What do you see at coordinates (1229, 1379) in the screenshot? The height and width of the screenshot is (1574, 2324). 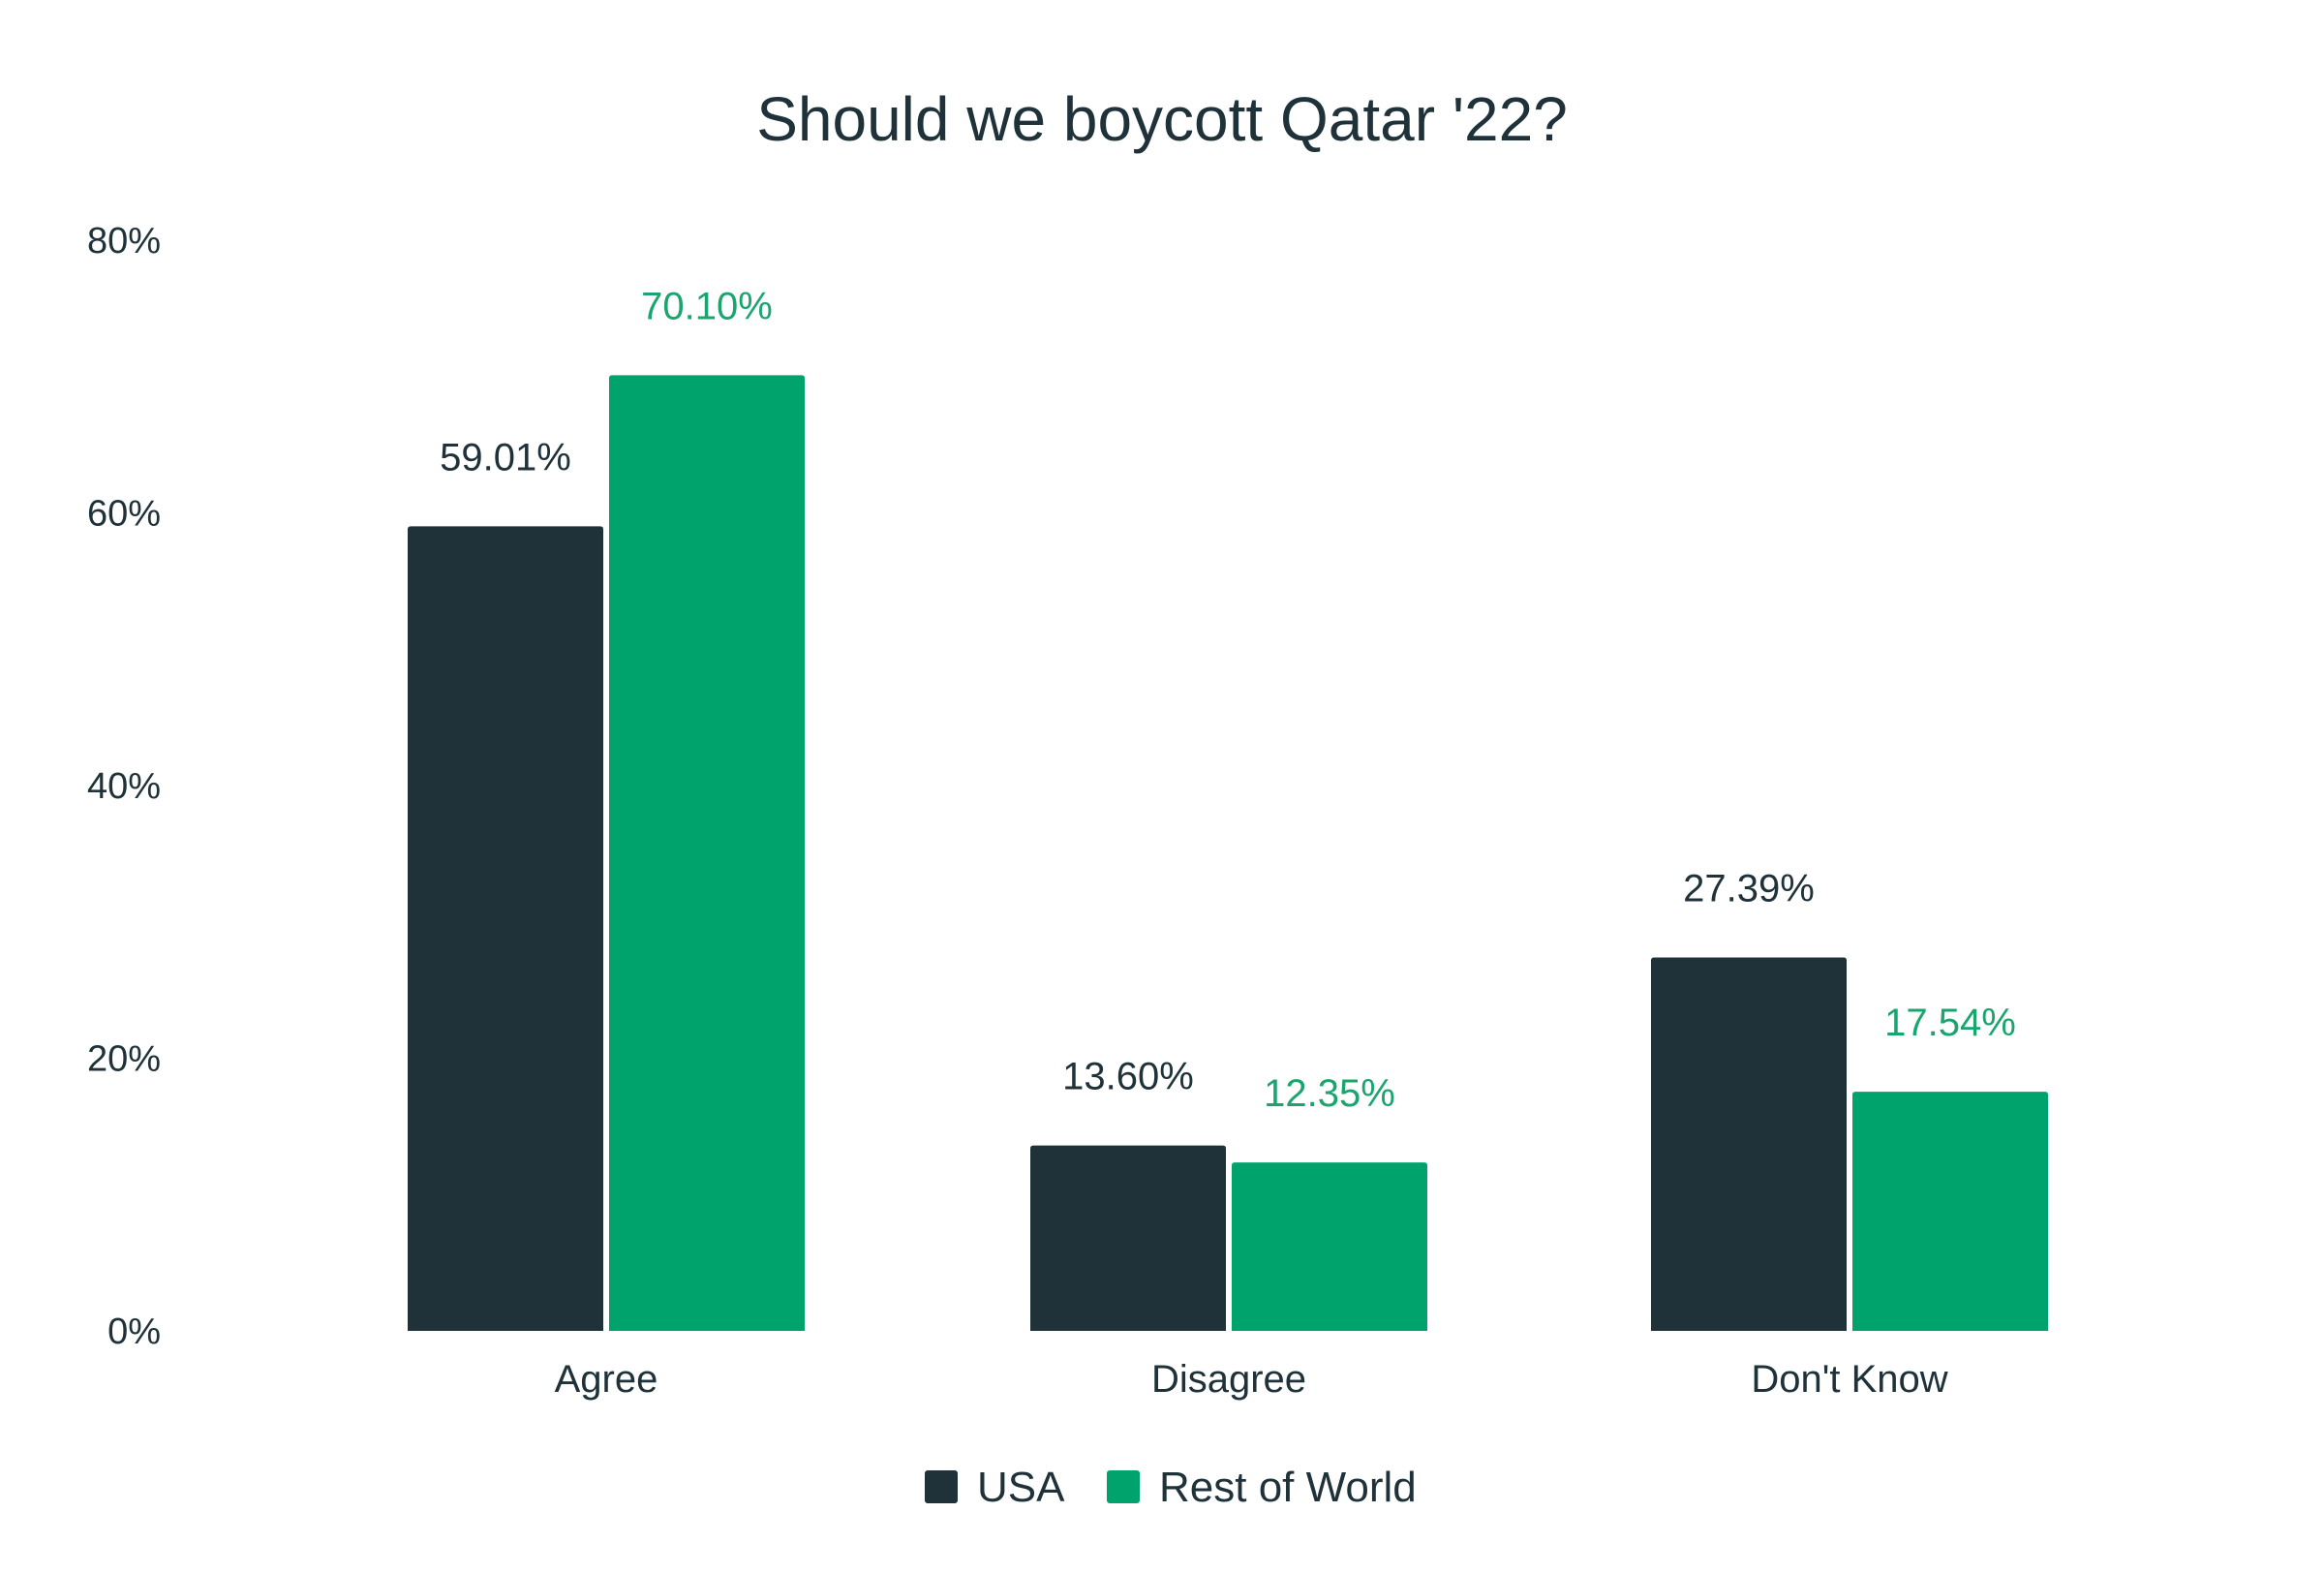 I see `x-category-label: Disagree` at bounding box center [1229, 1379].